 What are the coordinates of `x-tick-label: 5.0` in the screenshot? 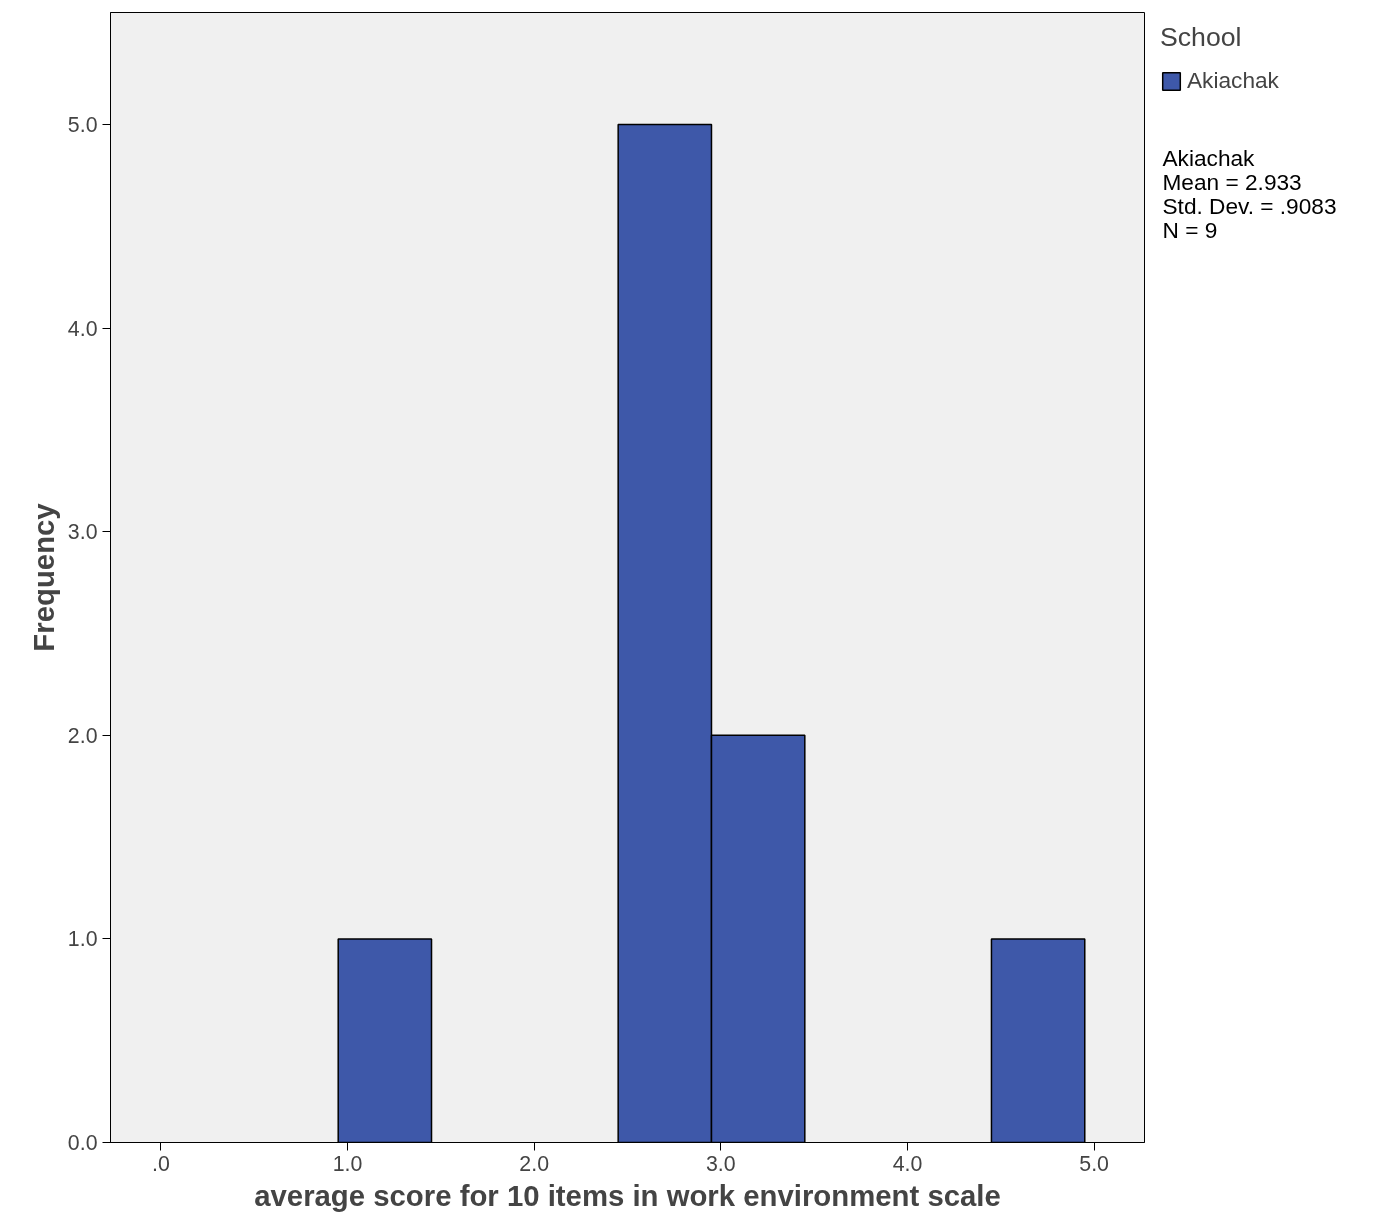 It's located at (1094, 1163).